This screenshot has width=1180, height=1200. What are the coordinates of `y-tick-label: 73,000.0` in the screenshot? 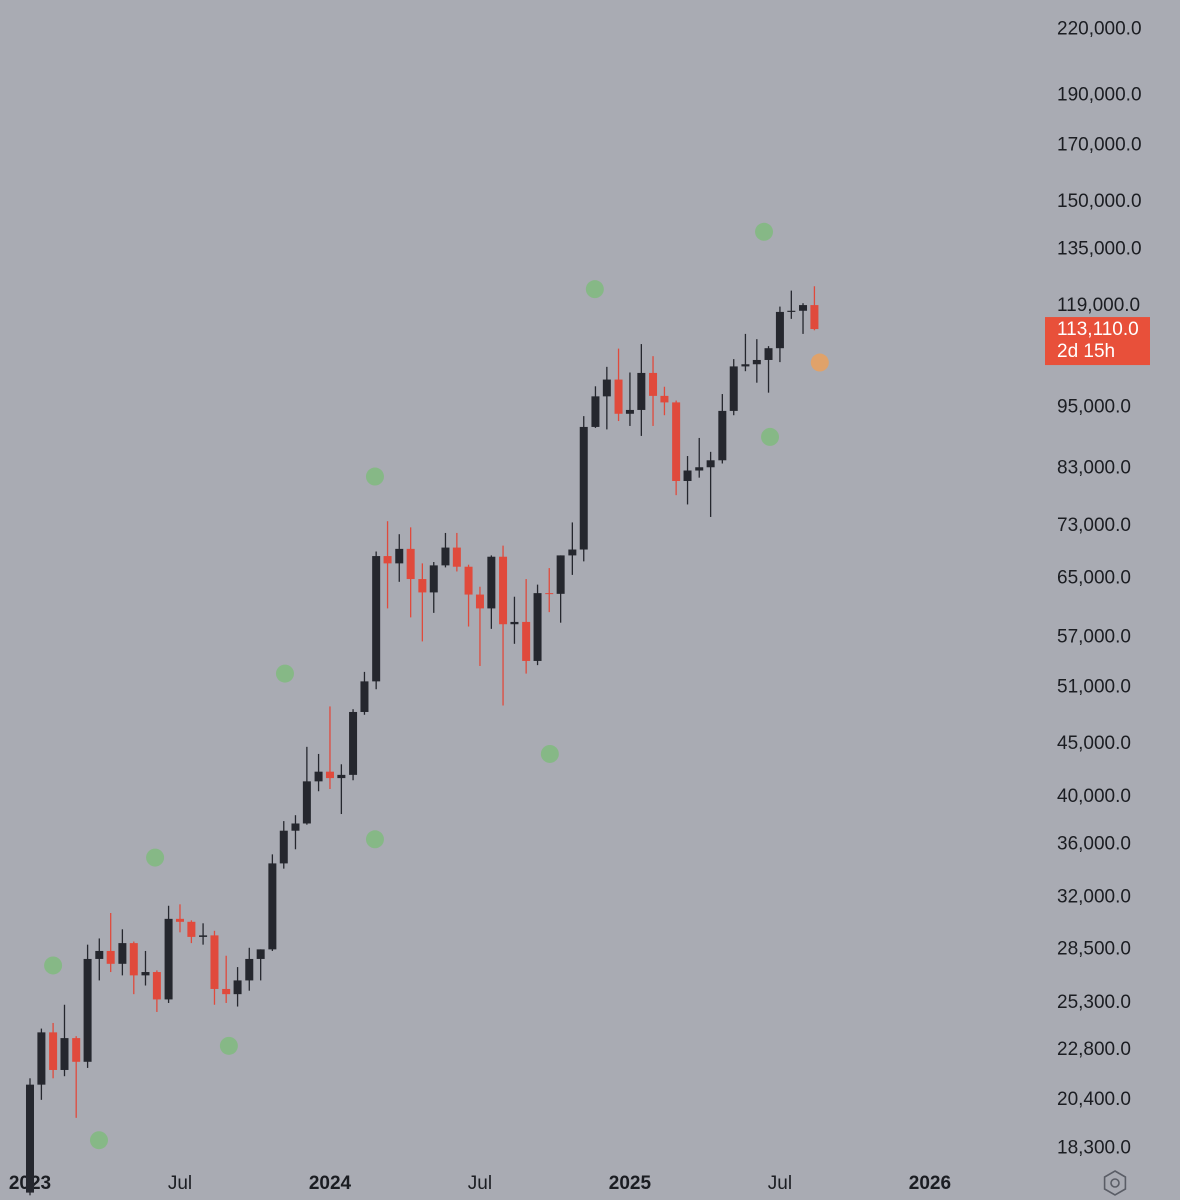 It's located at (1094, 525).